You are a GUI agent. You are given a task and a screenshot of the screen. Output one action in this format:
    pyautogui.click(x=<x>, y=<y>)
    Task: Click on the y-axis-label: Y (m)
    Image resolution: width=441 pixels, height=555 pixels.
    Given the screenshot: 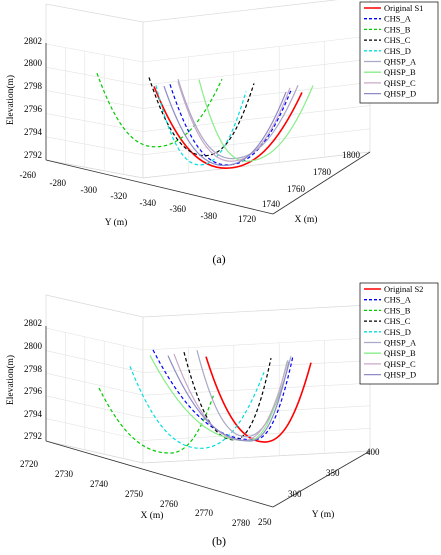 What is the action you would take?
    pyautogui.click(x=116, y=222)
    